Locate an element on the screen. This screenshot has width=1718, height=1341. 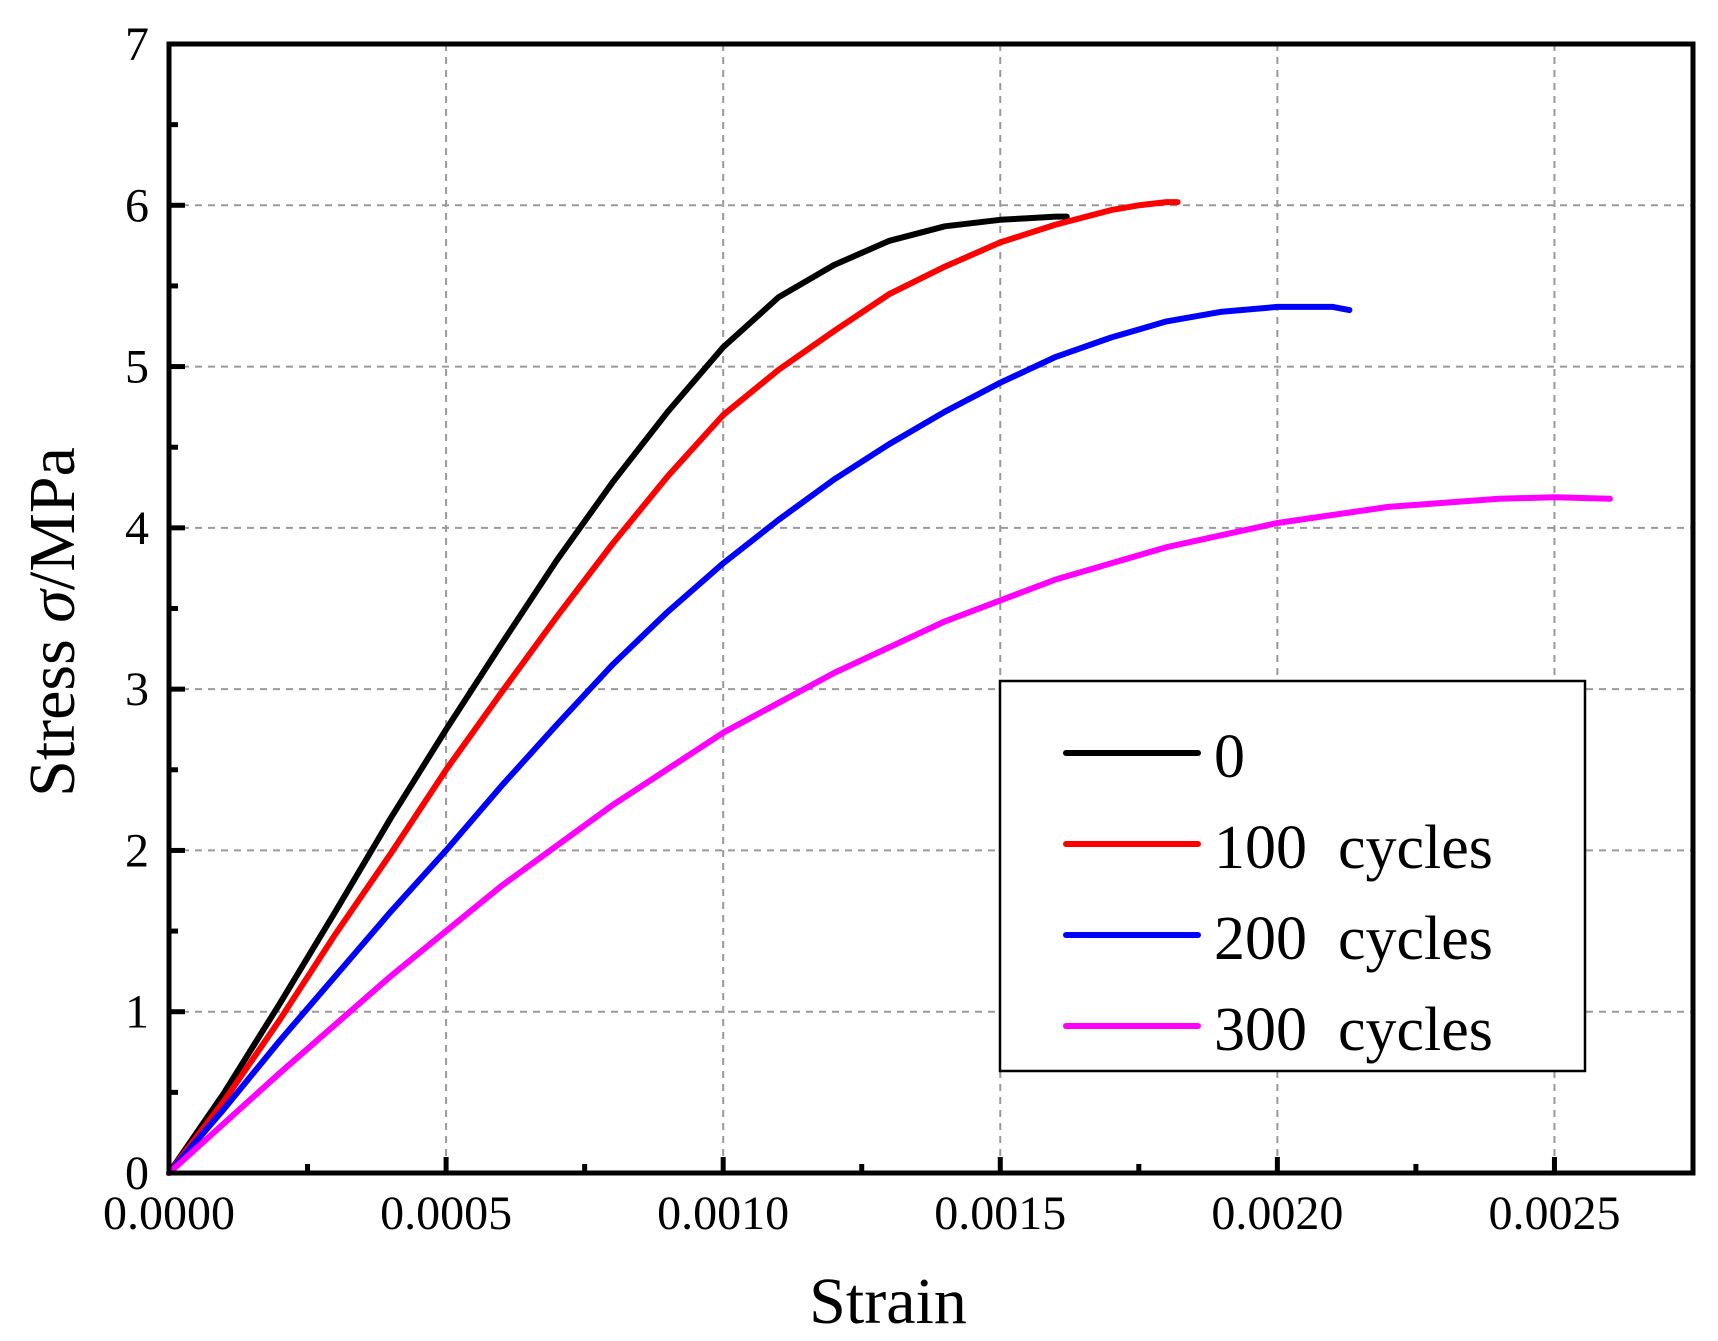
x-tick-label: 0.0010 is located at coordinates (723, 1213).